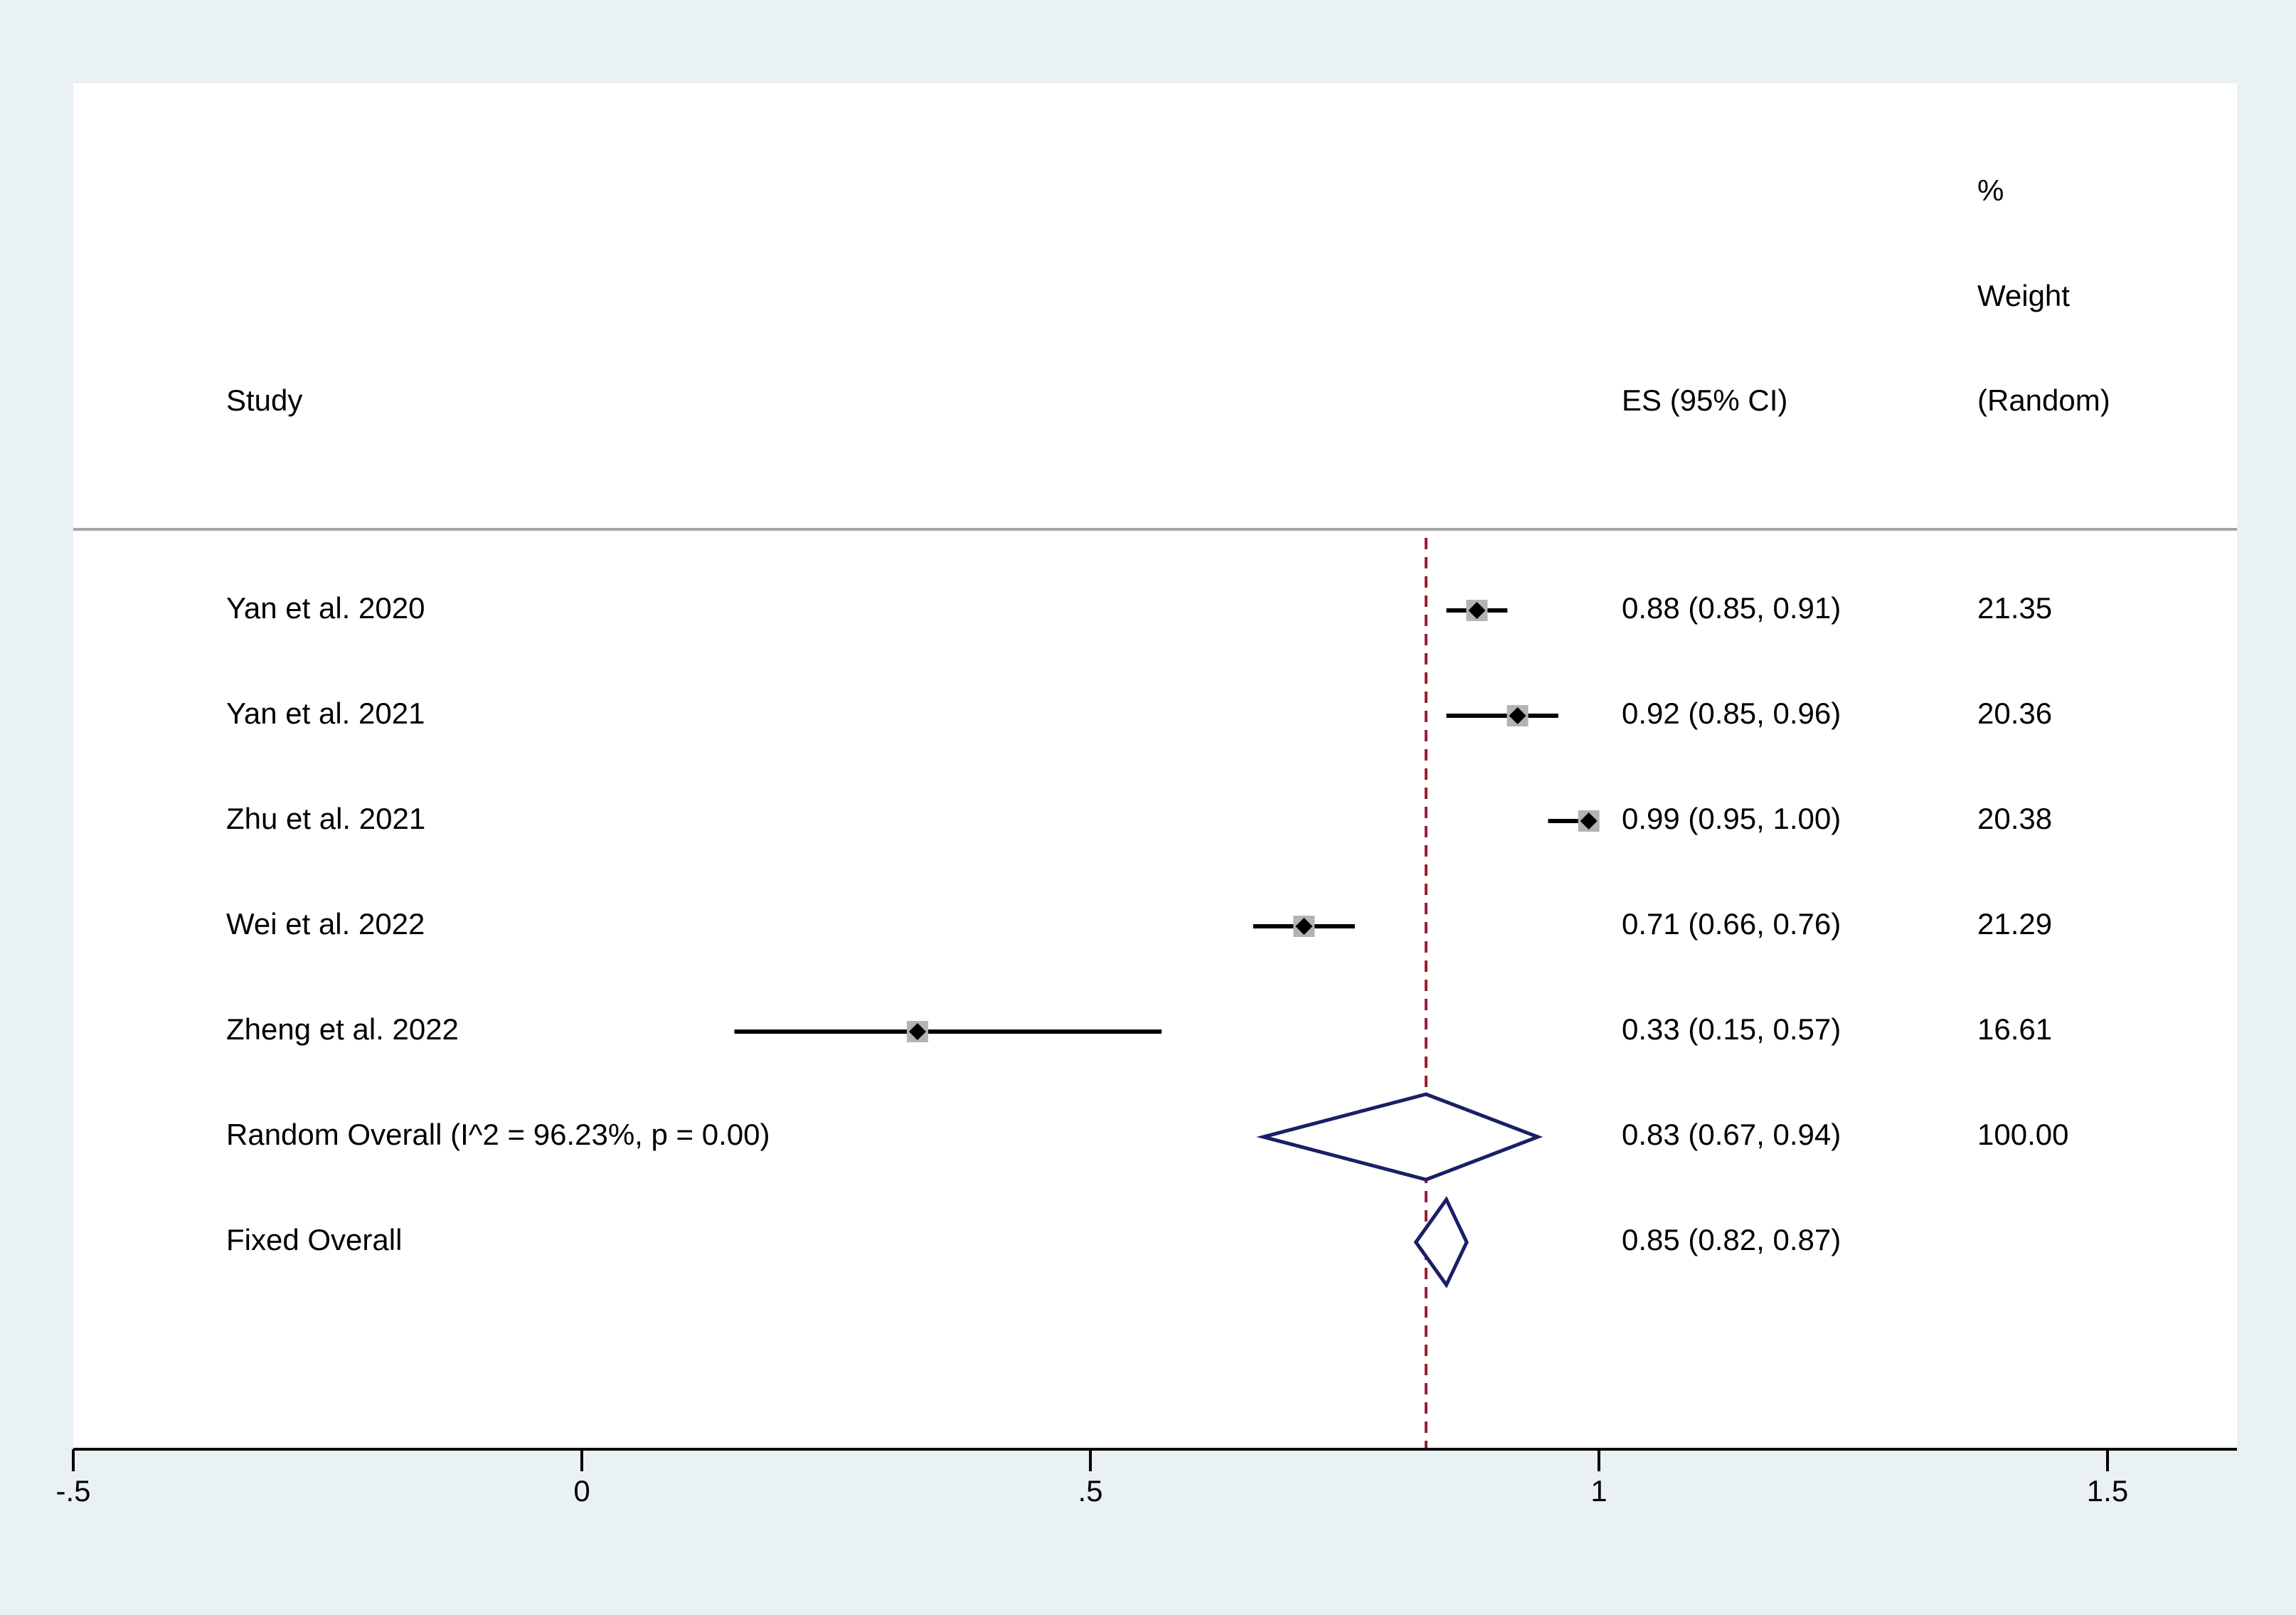 The height and width of the screenshot is (1615, 2296). Describe the element at coordinates (72, 1491) in the screenshot. I see `x-tick-label: -.5` at that location.